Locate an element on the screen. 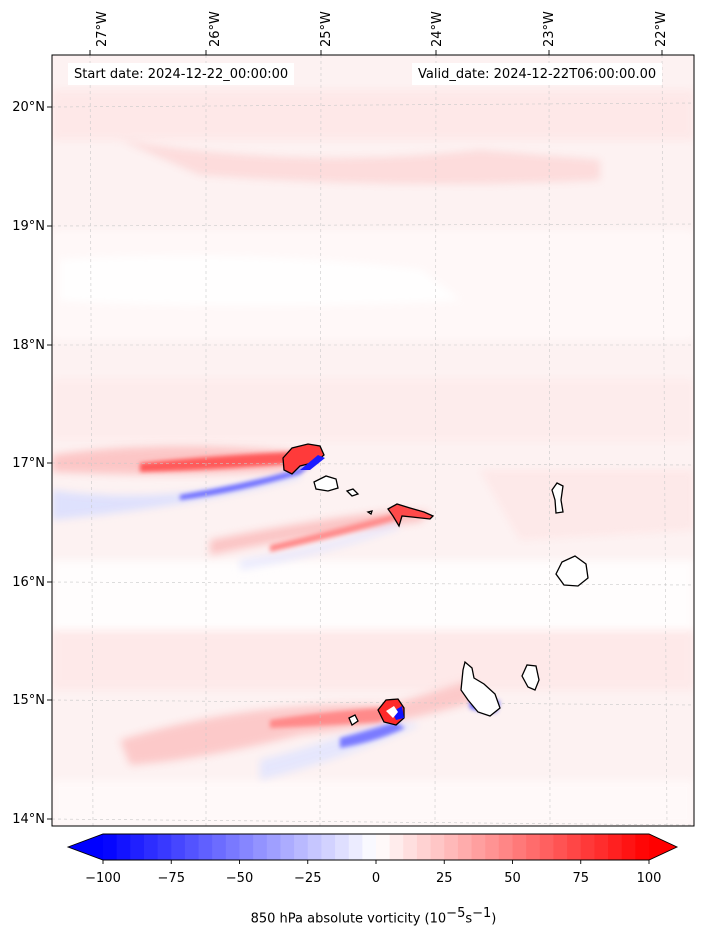 The width and height of the screenshot is (703, 936). colorbar-label-exp2: −1 is located at coordinates (482, 913).